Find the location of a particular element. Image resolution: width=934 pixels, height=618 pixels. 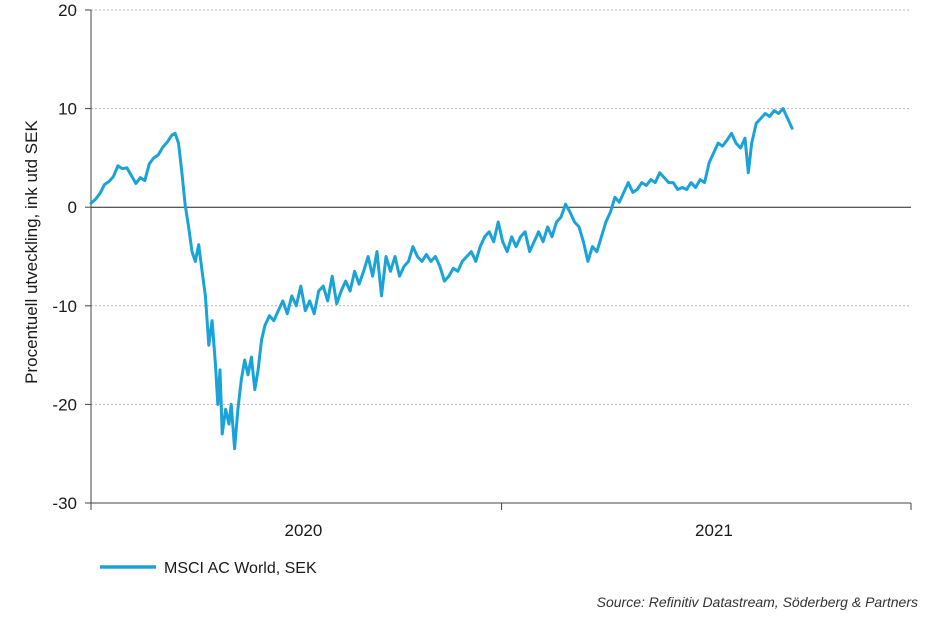

legend-label: MSCI AC World, SEK is located at coordinates (240, 568).